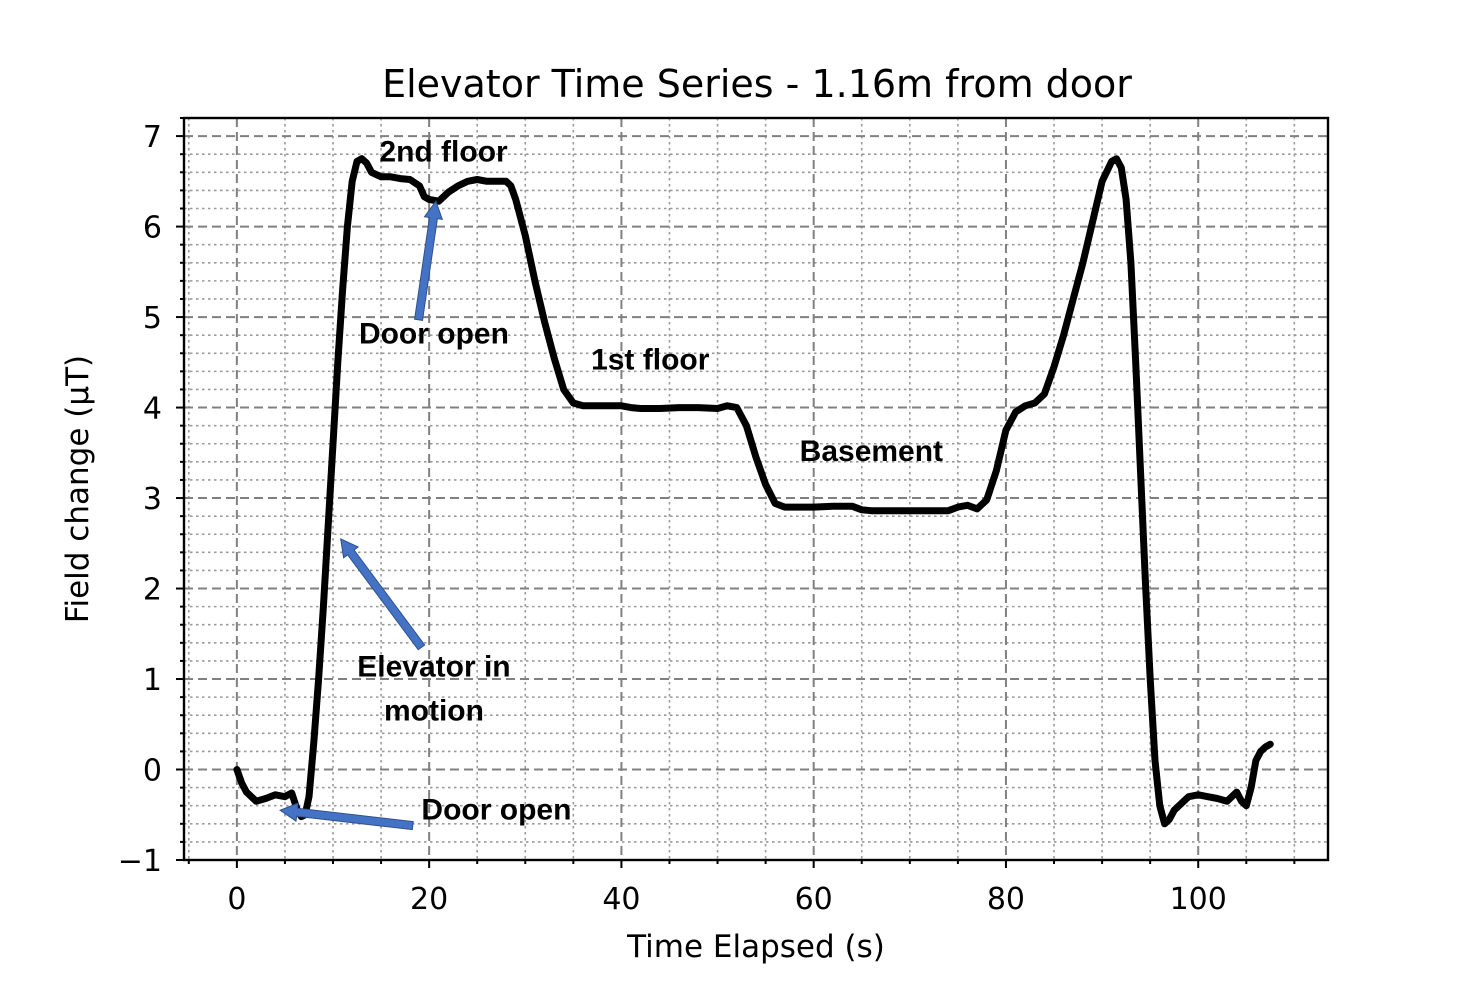 The width and height of the screenshot is (1476, 984). Describe the element at coordinates (814, 899) in the screenshot. I see `x-tick-label: 60` at that location.